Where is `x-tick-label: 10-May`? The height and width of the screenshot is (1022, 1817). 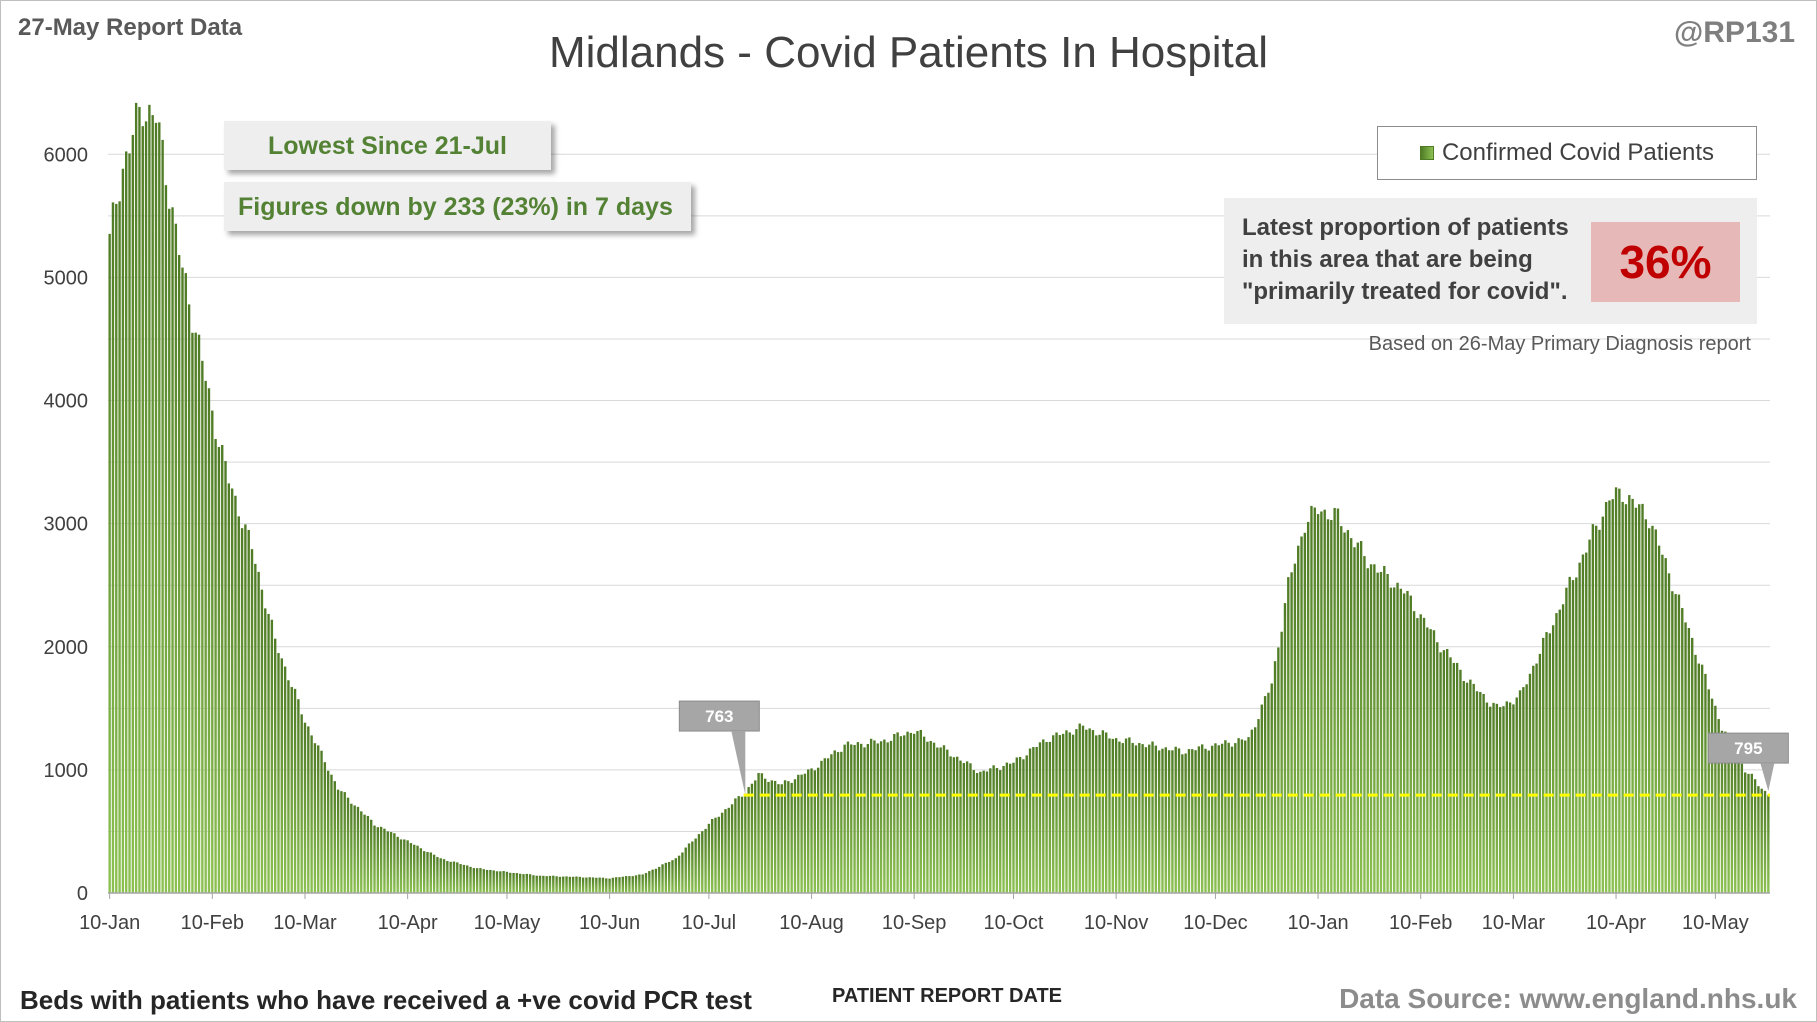 x-tick-label: 10-May is located at coordinates (507, 923).